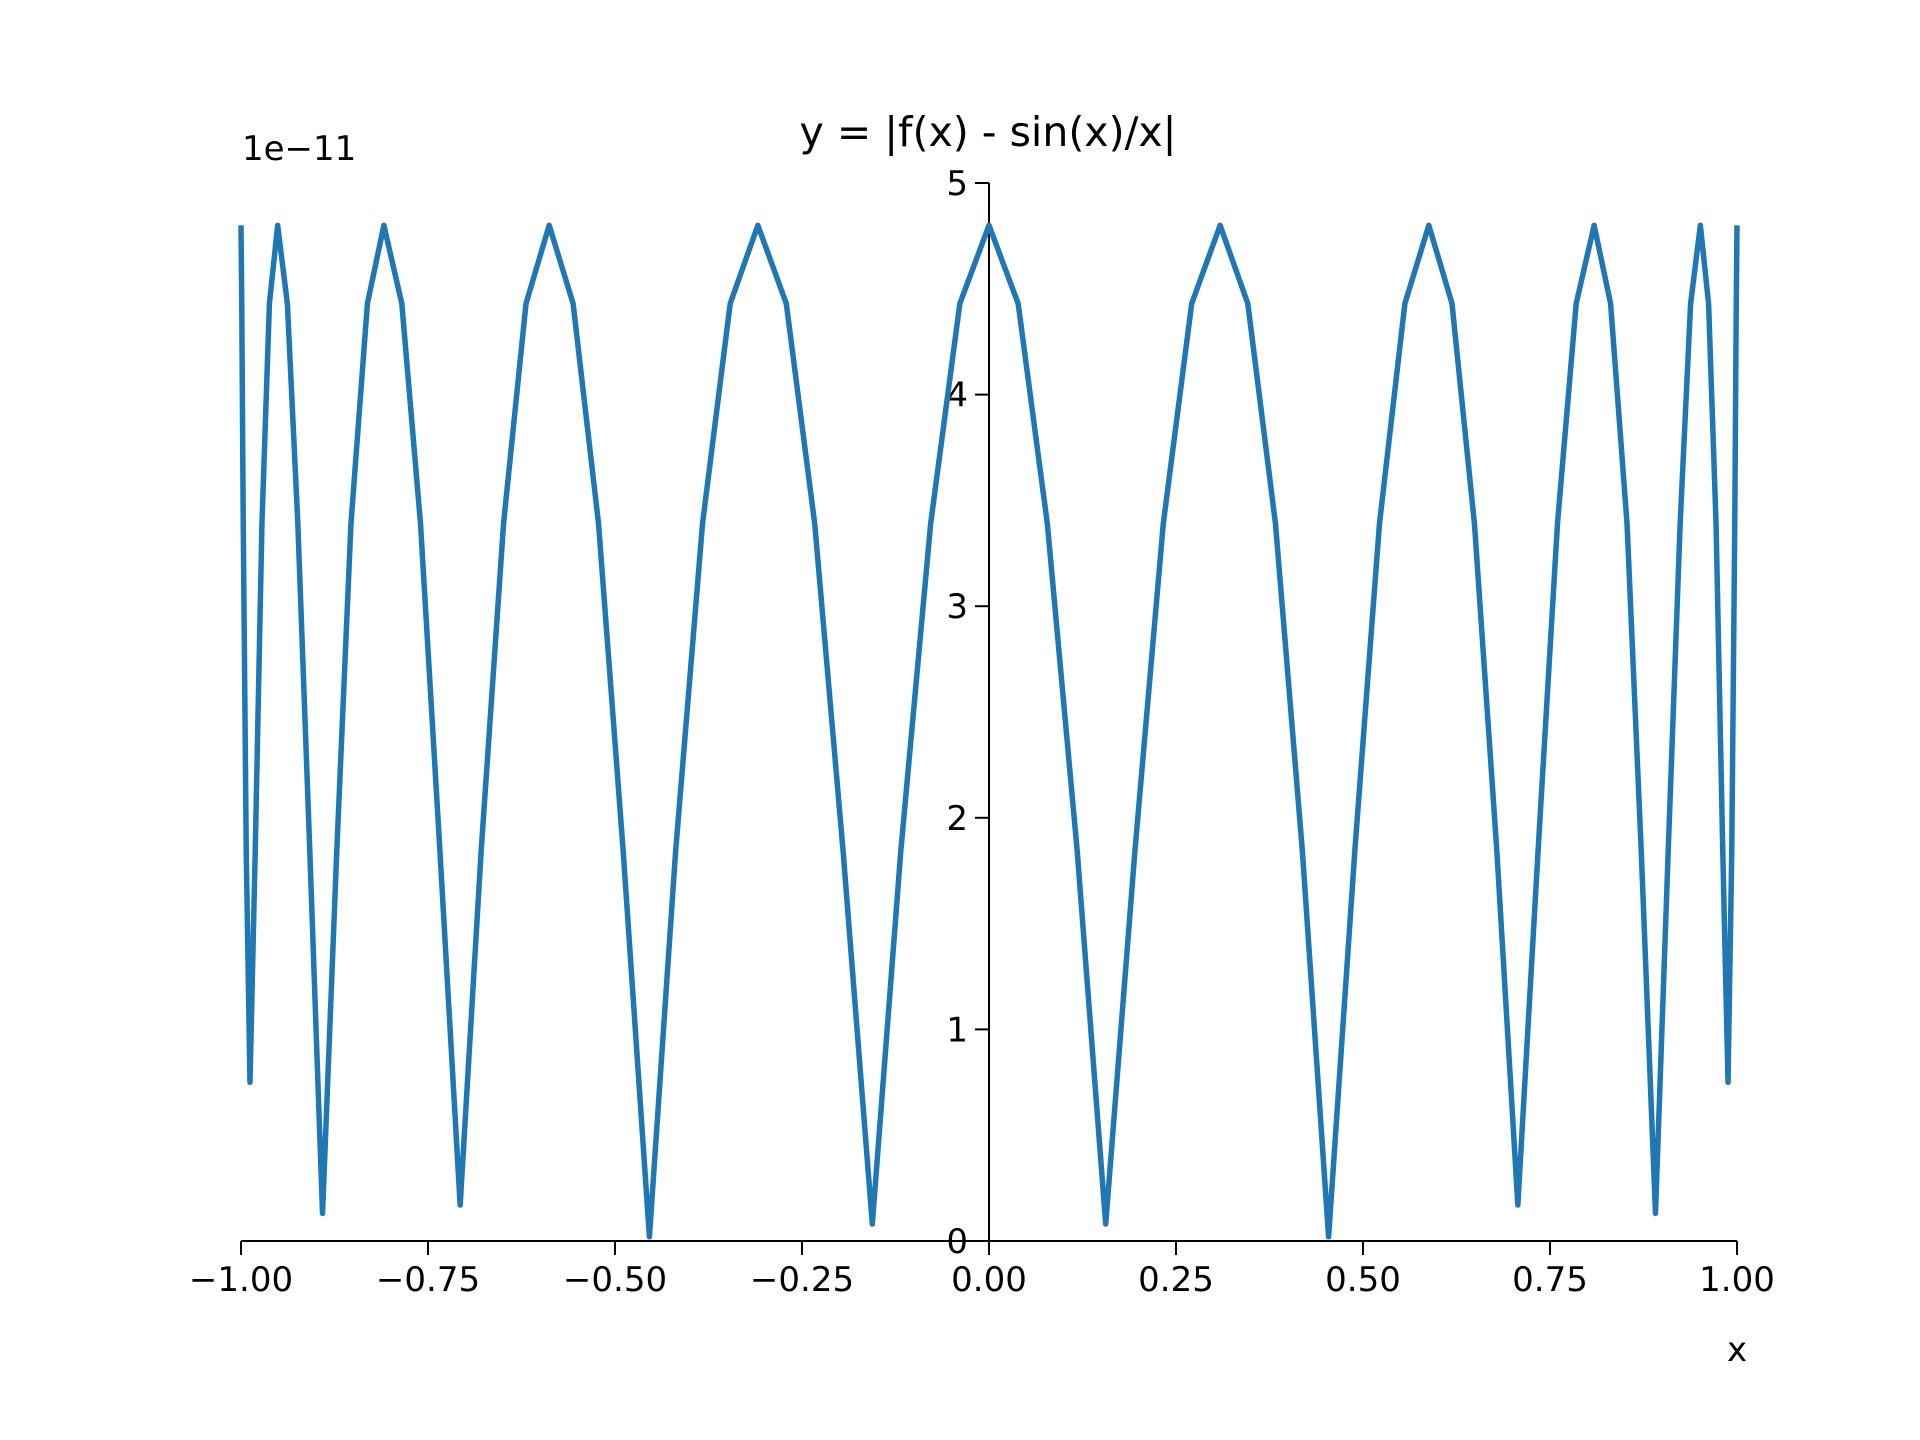 The height and width of the screenshot is (1440, 1920). What do you see at coordinates (1550, 1280) in the screenshot?
I see `x-tick-label: 0.75` at bounding box center [1550, 1280].